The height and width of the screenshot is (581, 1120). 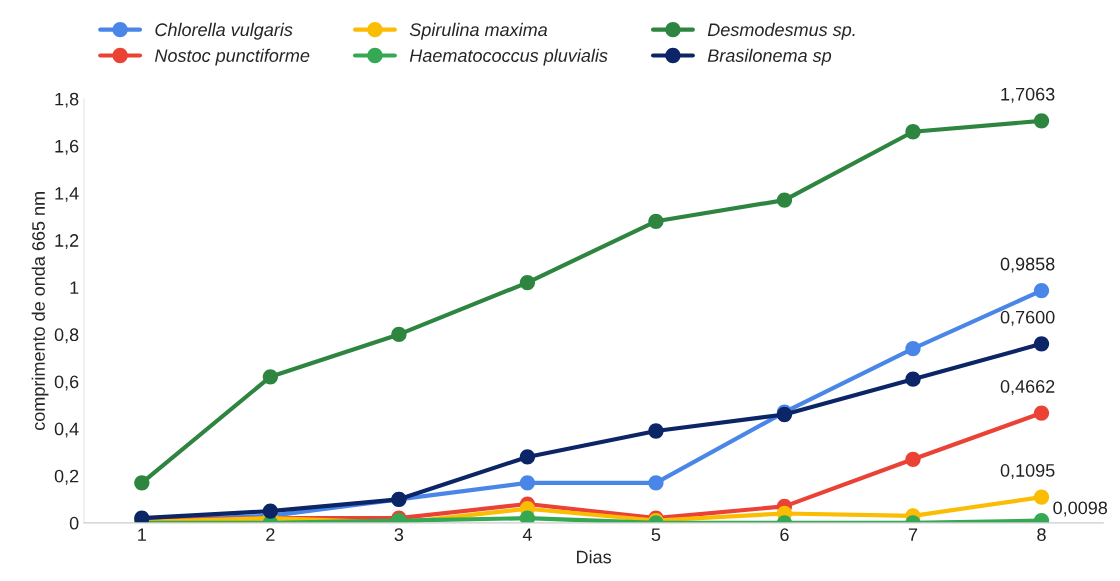 What do you see at coordinates (1028, 95) in the screenshot?
I see `data-label: 1,7063` at bounding box center [1028, 95].